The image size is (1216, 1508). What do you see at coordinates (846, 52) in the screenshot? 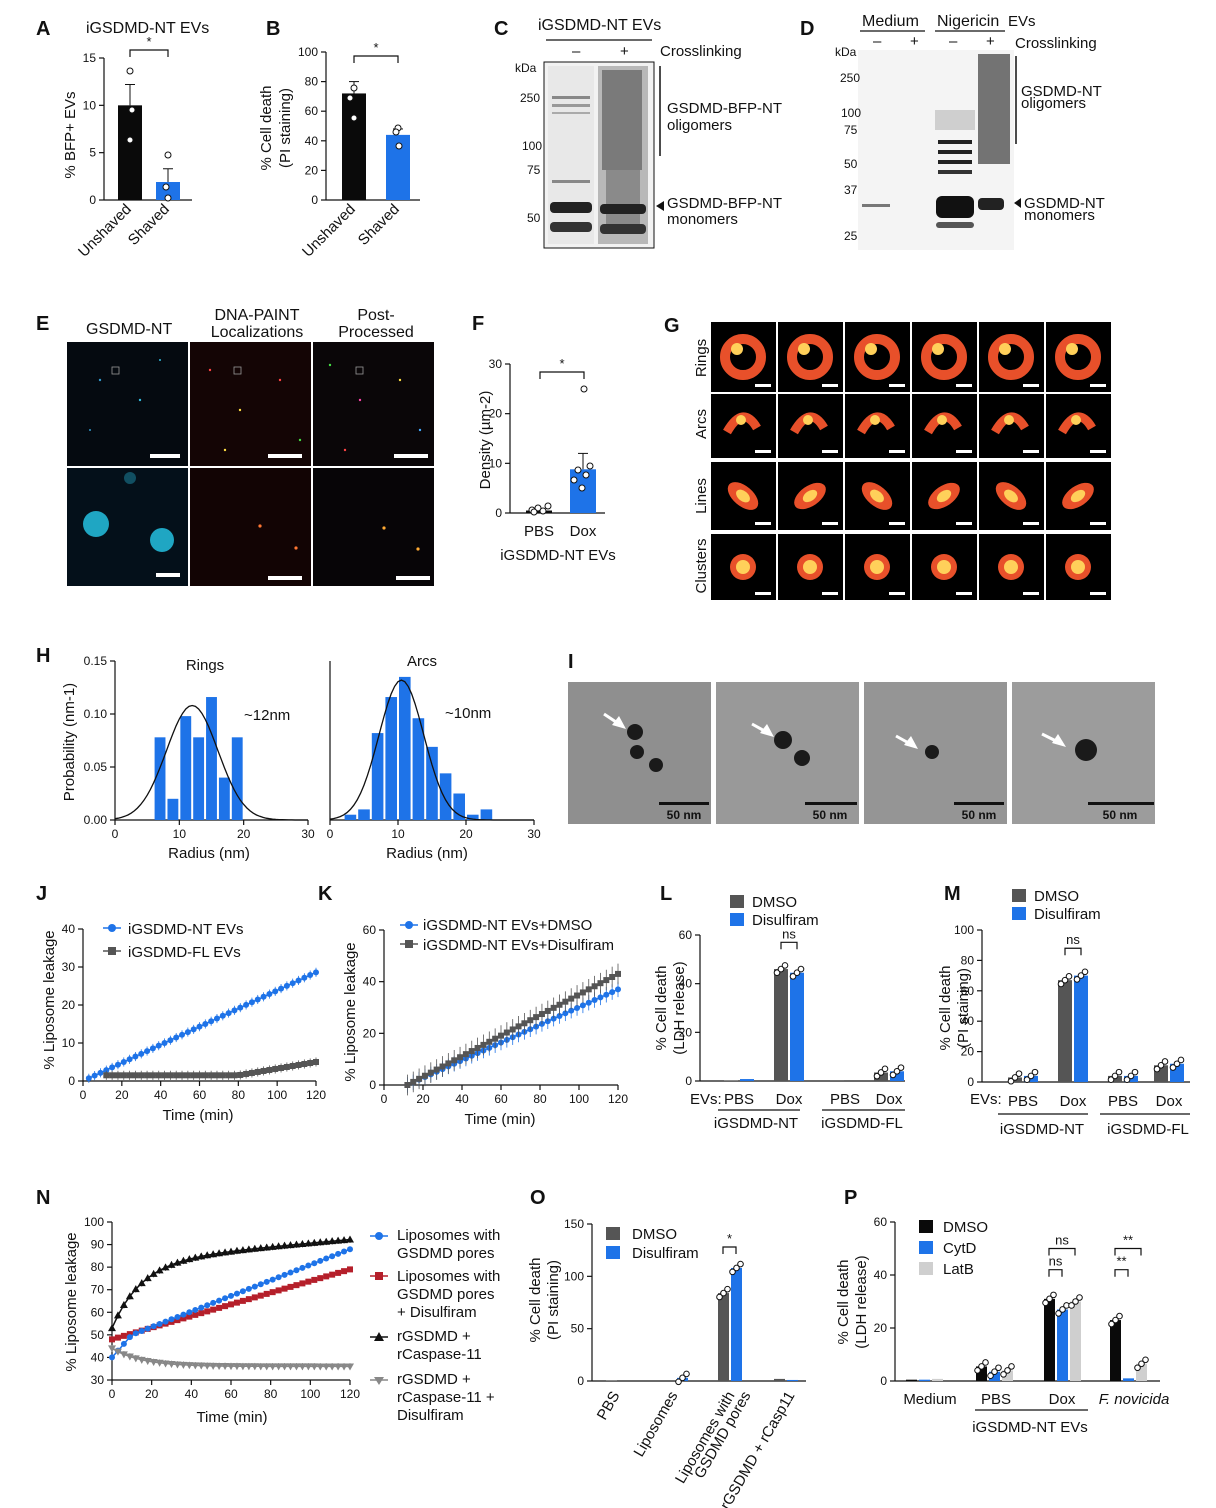
I see `panel-d-kda: kDa` at bounding box center [846, 52].